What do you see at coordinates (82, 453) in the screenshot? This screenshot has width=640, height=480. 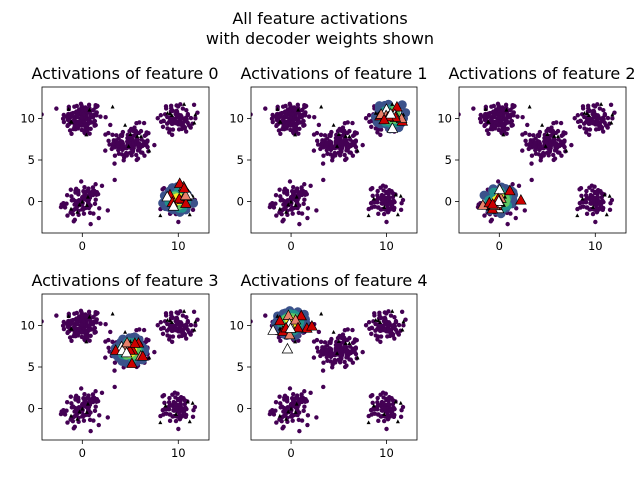 I see `x-tick-label: 0` at bounding box center [82, 453].